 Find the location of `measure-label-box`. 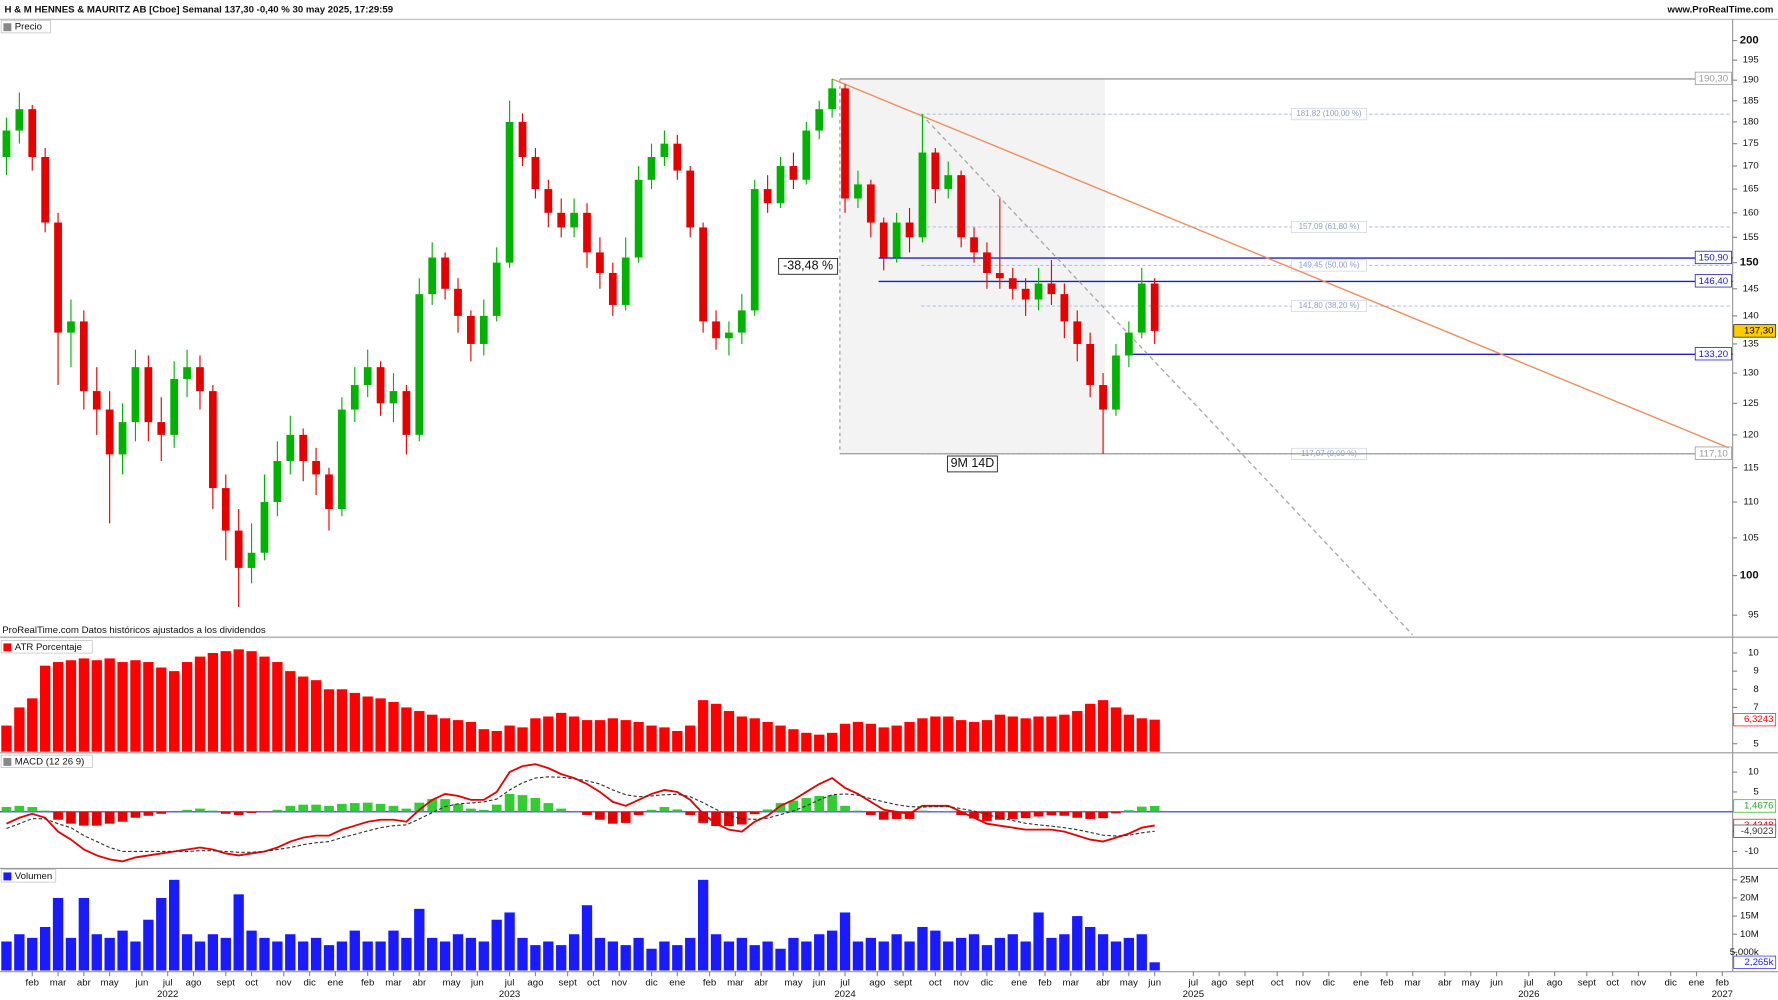

measure-label-box is located at coordinates (808, 266).